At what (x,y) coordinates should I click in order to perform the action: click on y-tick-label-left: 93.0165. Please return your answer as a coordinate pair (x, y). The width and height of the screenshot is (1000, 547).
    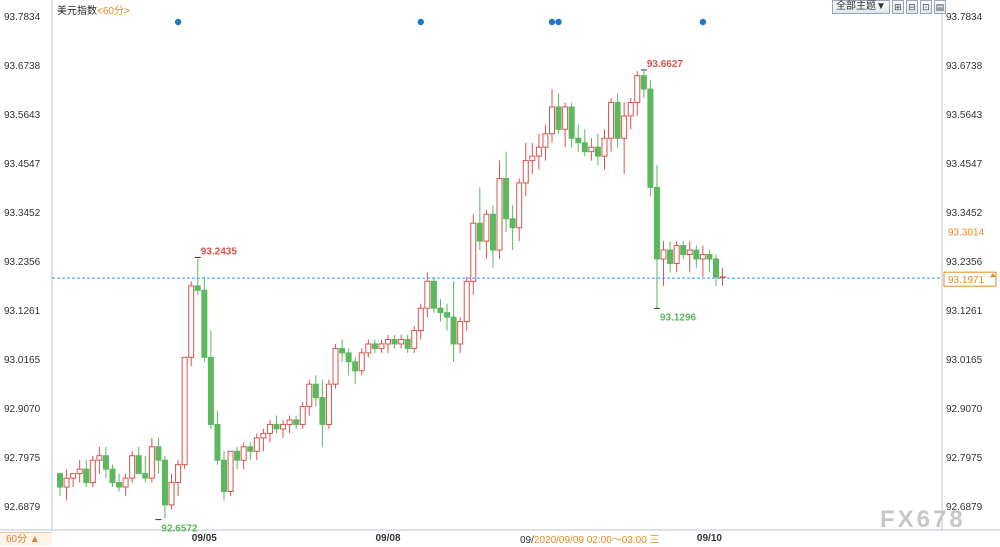
    Looking at the image, I should click on (22, 360).